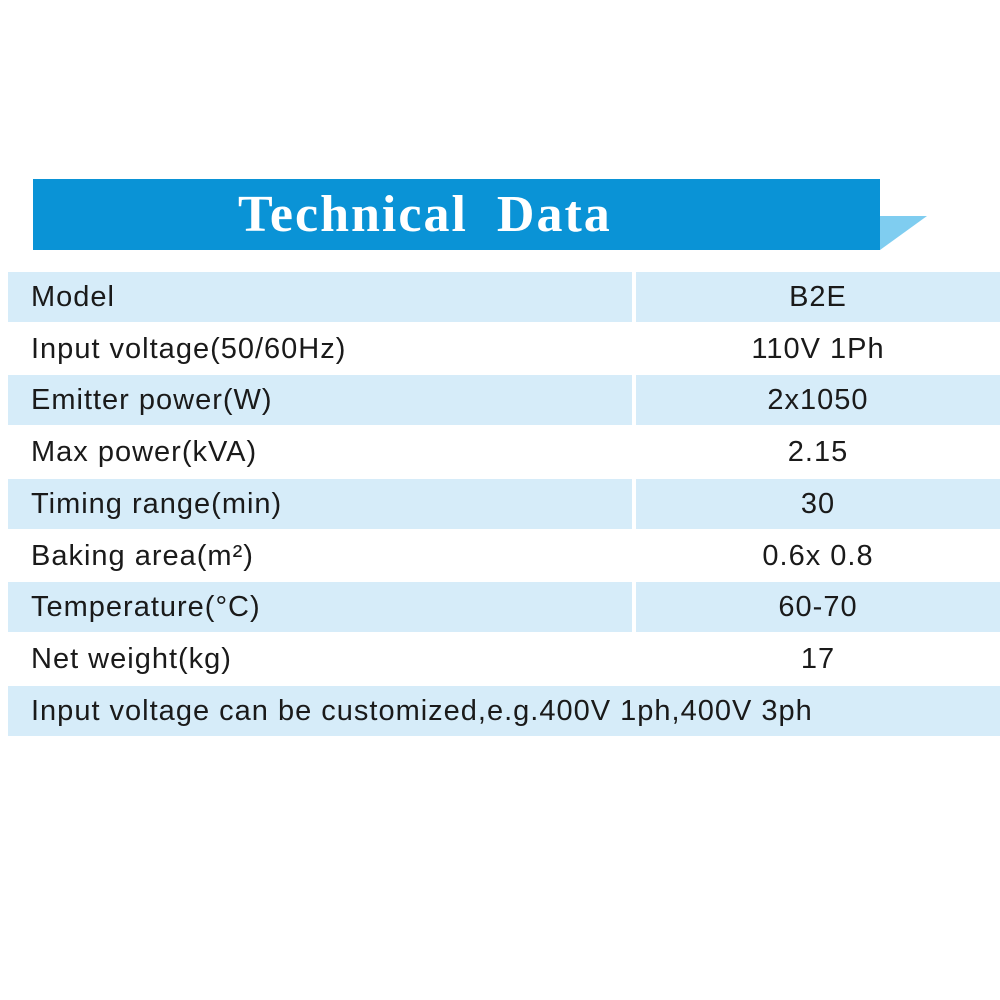 This screenshot has width=1000, height=1000. I want to click on table-row: Net weight(kg) 17, so click(504, 659).